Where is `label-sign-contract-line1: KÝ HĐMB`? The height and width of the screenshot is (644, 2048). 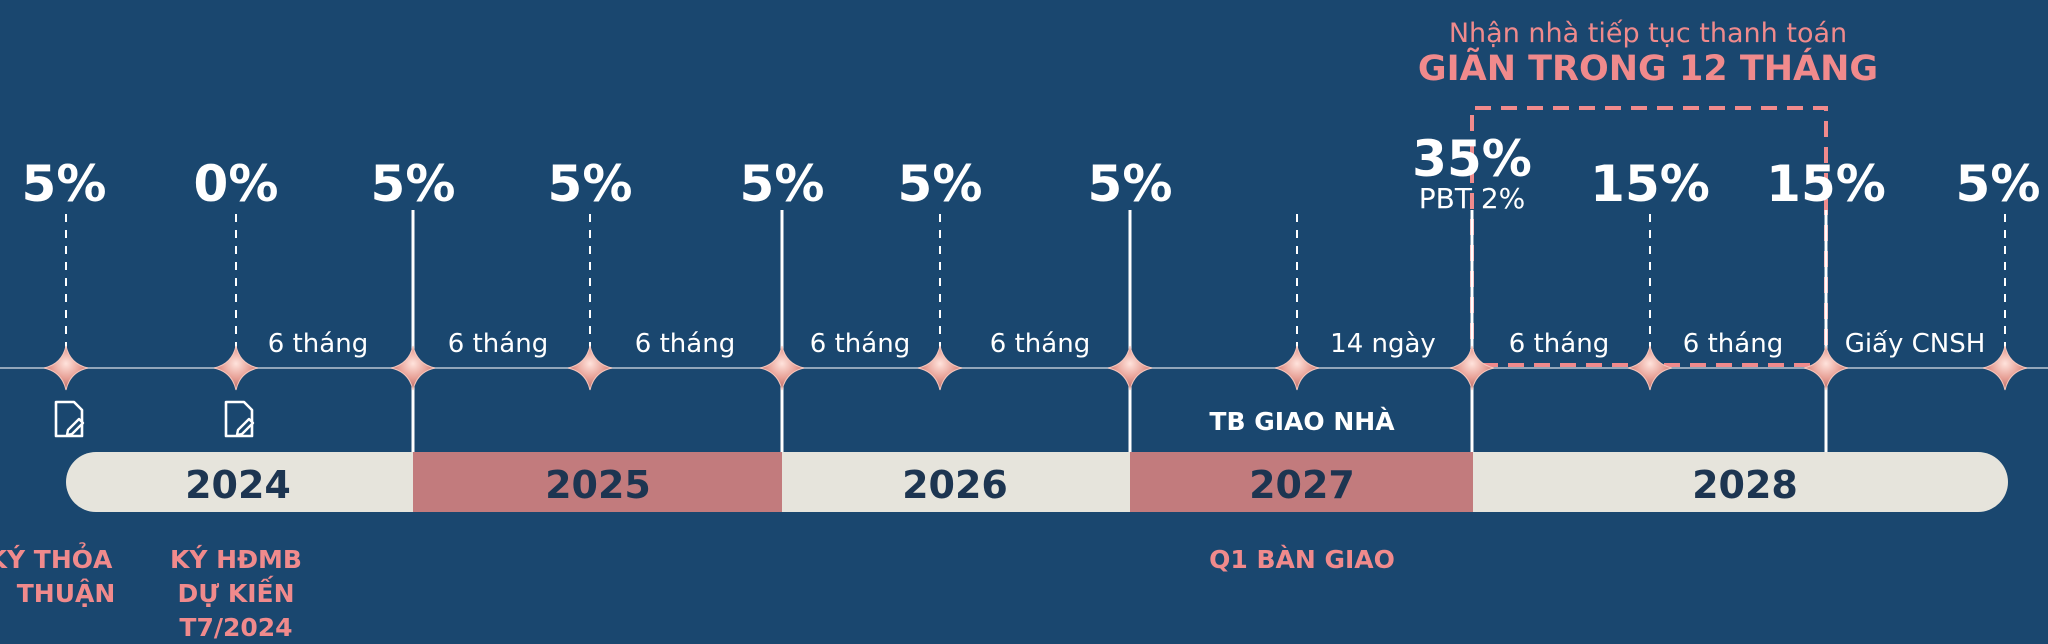
label-sign-contract-line1: KÝ HĐMB is located at coordinates (236, 559).